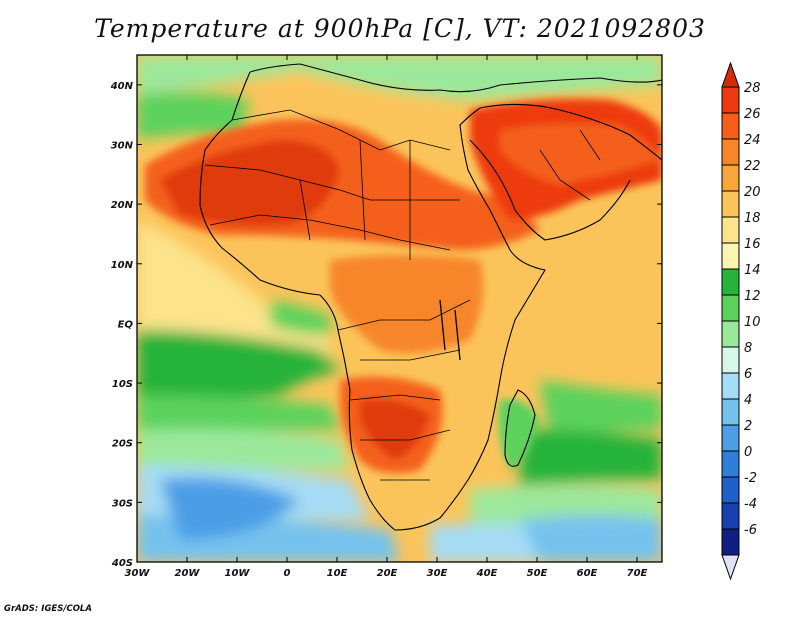 The width and height of the screenshot is (800, 622). What do you see at coordinates (287, 573) in the screenshot?
I see `lon-label: 0` at bounding box center [287, 573].